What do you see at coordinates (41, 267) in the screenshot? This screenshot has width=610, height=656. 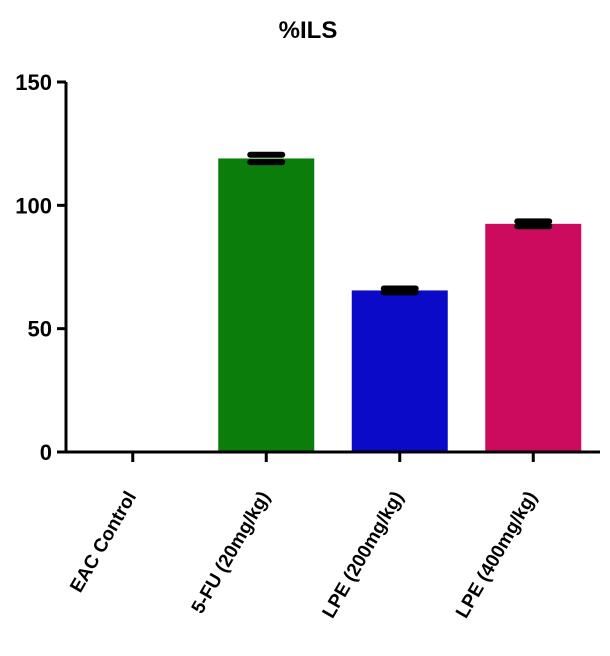 I see `y-axis: 0 50 100 150` at bounding box center [41, 267].